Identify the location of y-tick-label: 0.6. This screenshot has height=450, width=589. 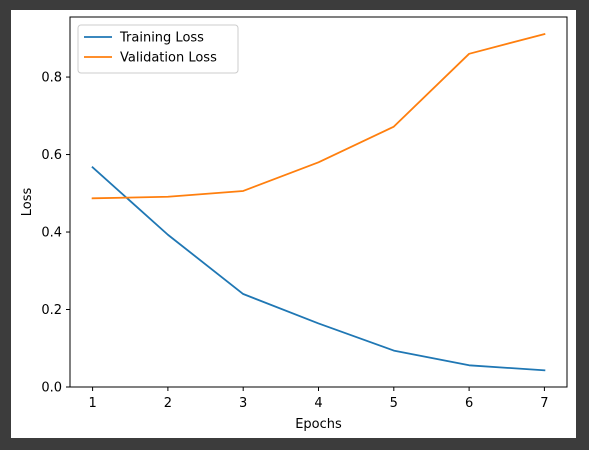
(51, 155).